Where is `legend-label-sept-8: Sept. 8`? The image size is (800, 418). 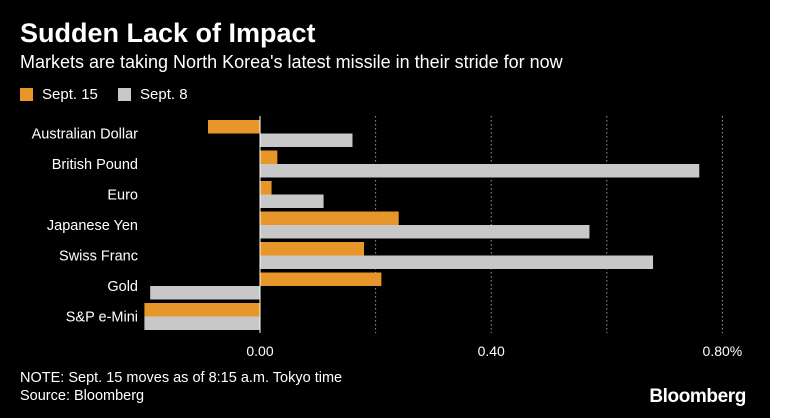 legend-label-sept-8: Sept. 8 is located at coordinates (164, 94).